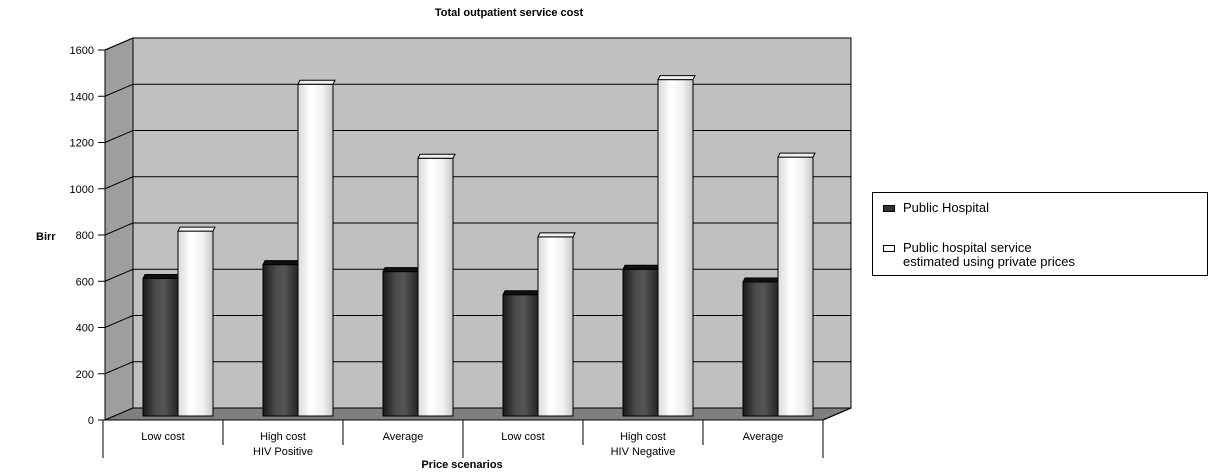 Image resolution: width=1215 pixels, height=472 pixels. I want to click on y-tick-label: 1400, so click(82, 97).